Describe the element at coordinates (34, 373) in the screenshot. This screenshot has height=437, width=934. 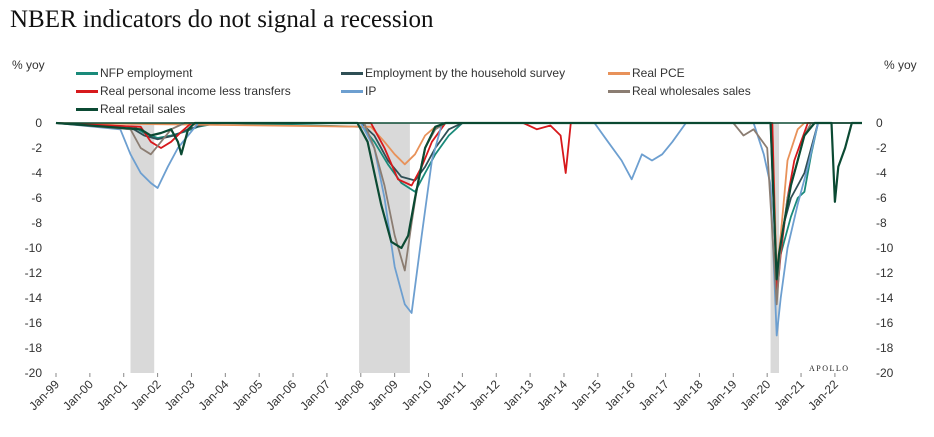
I see `y-tick-label-left: -20` at that location.